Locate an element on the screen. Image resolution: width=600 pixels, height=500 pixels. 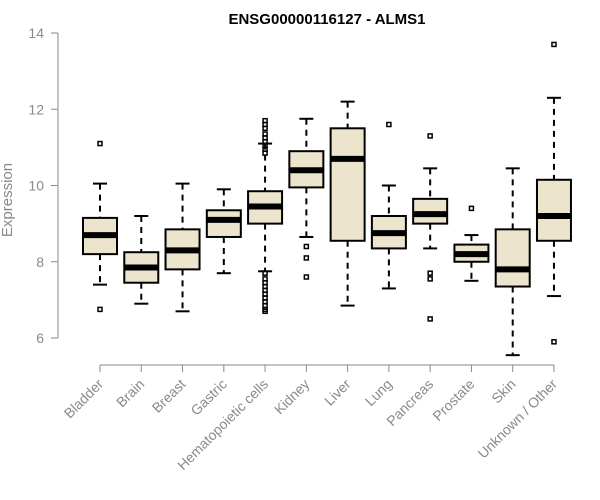
x-tick-label: Bladder is located at coordinates (84, 399).